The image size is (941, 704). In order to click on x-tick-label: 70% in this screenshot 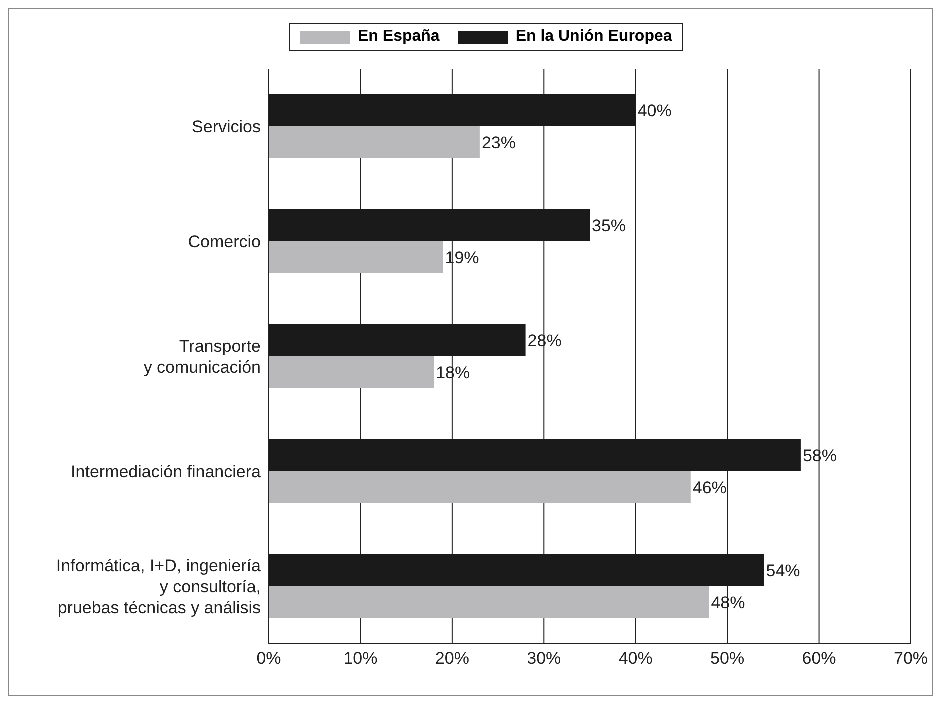, I will do `click(911, 658)`.